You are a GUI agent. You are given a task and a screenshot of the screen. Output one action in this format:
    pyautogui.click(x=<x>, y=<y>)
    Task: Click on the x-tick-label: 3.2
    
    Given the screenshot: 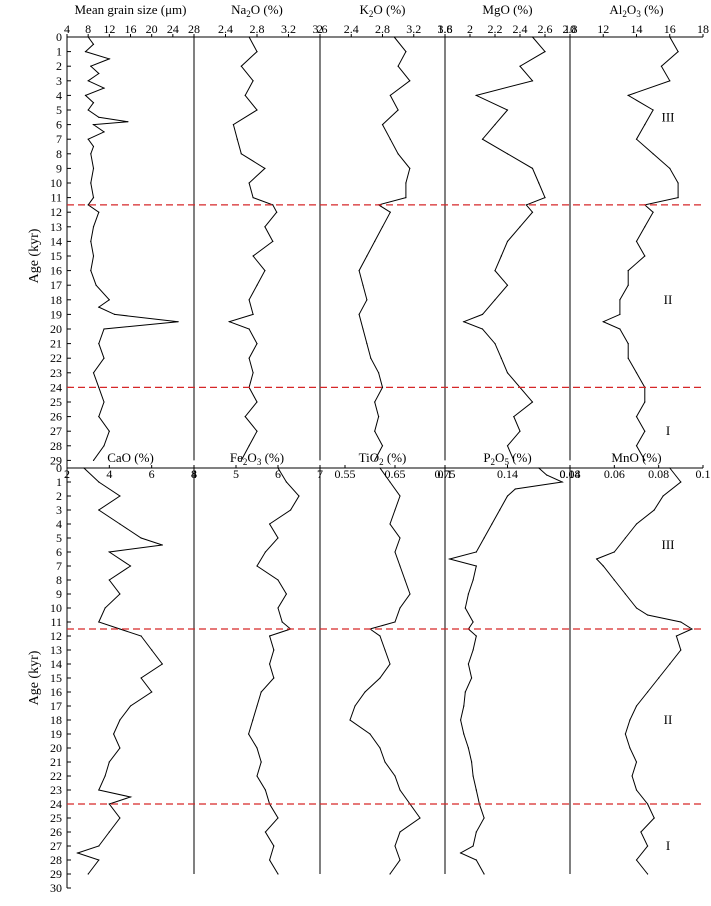 What is the action you would take?
    pyautogui.click(x=413, y=29)
    